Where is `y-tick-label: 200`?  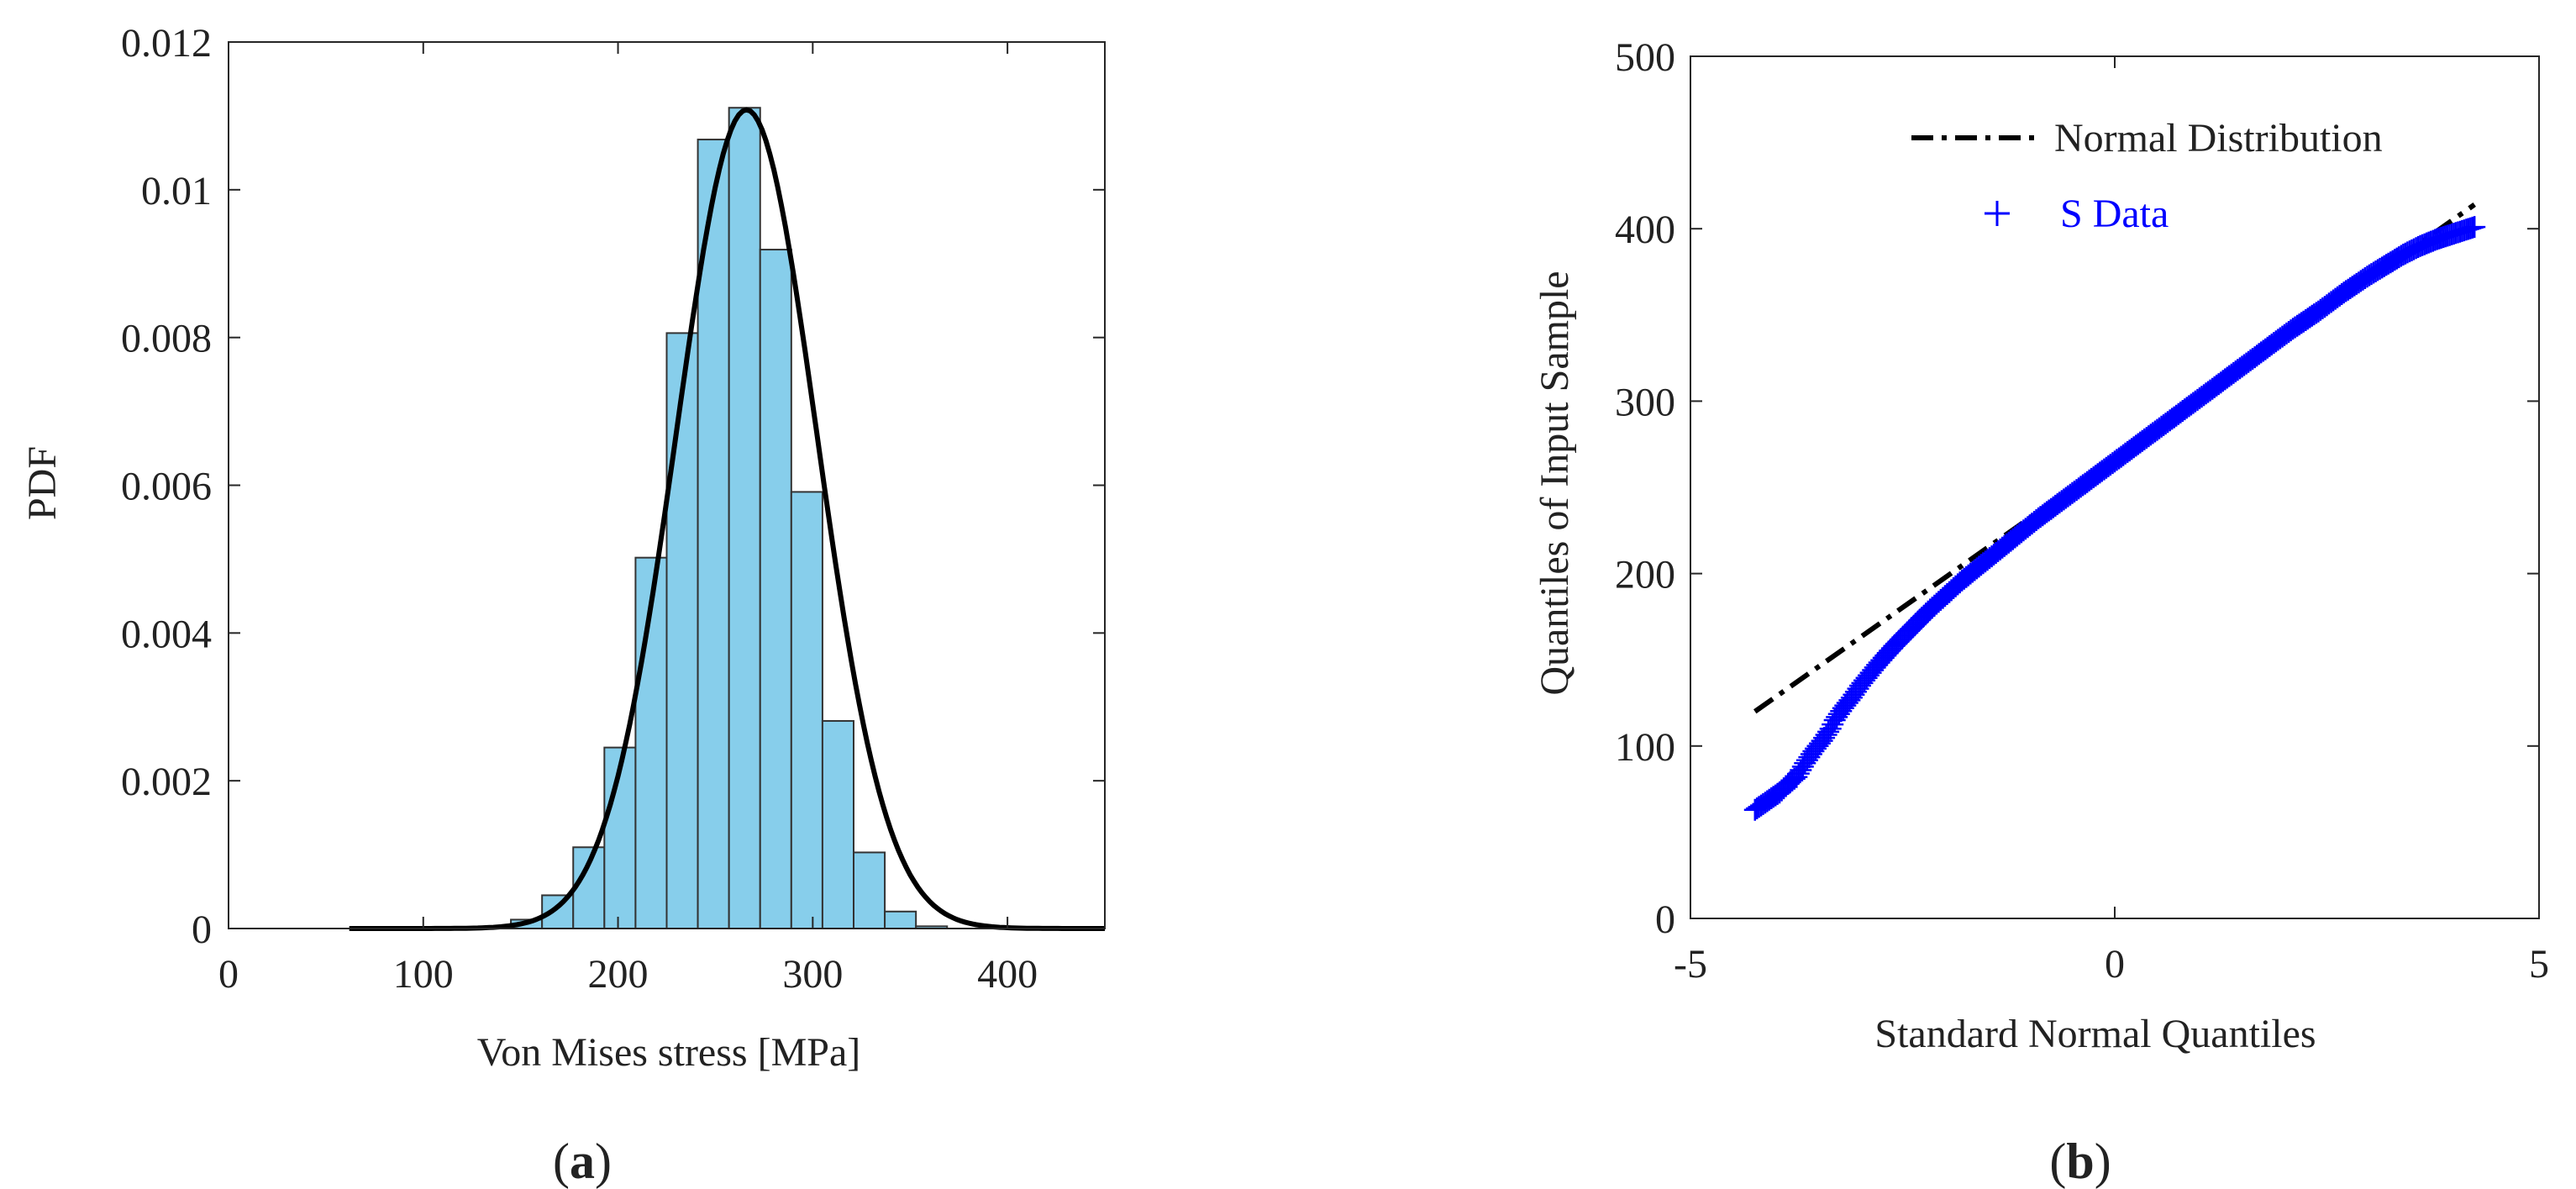
y-tick-label: 200 is located at coordinates (1645, 575).